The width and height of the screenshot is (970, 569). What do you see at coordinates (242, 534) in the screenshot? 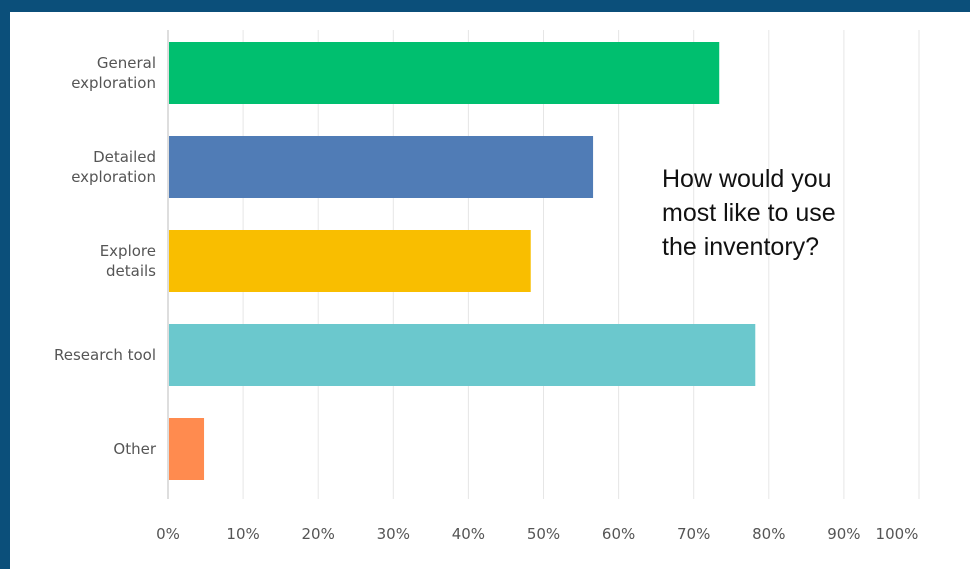
I see `tick-label: 10%` at bounding box center [242, 534].